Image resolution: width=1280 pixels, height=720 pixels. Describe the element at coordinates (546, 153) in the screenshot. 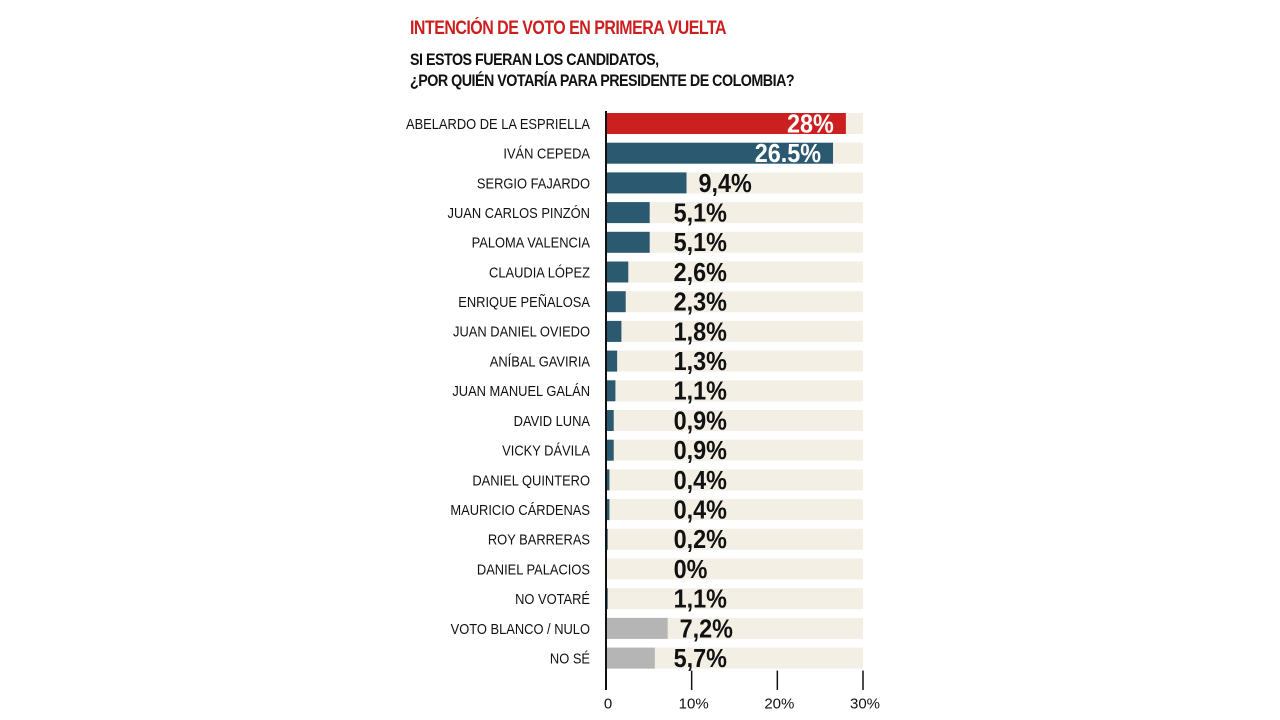

I see `category-label: IVÁN CEPEDA` at that location.